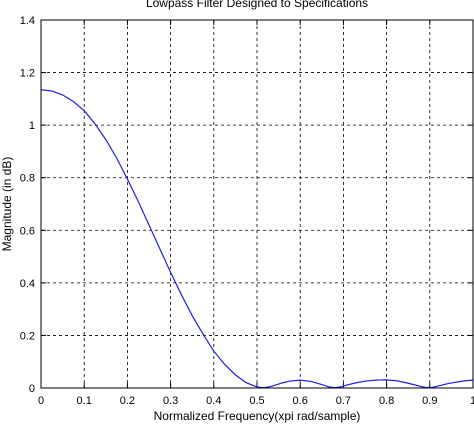  I want to click on x-tick-label: 0.6, so click(300, 401).